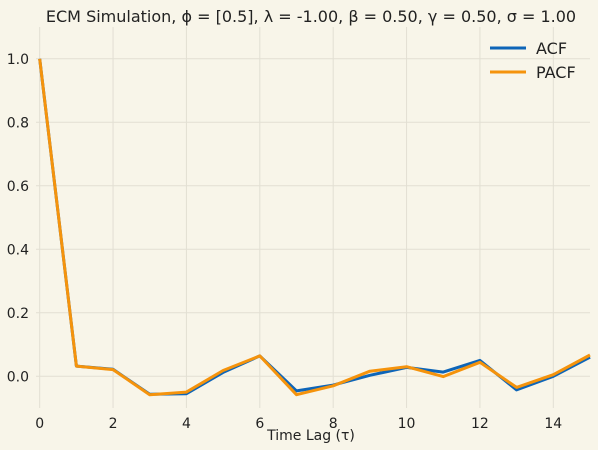  What do you see at coordinates (533, 60) in the screenshot?
I see `legend: ACF PACF` at bounding box center [533, 60].